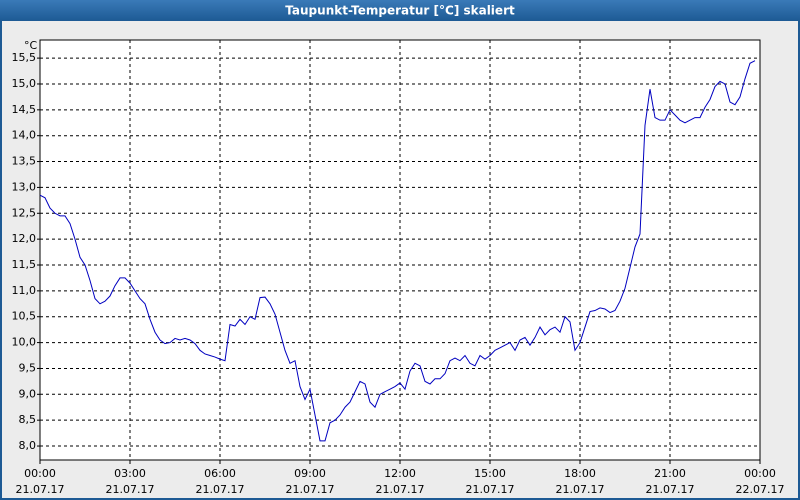  What do you see at coordinates (28, 445) in the screenshot?
I see `y-tick-label: 8,0` at bounding box center [28, 445].